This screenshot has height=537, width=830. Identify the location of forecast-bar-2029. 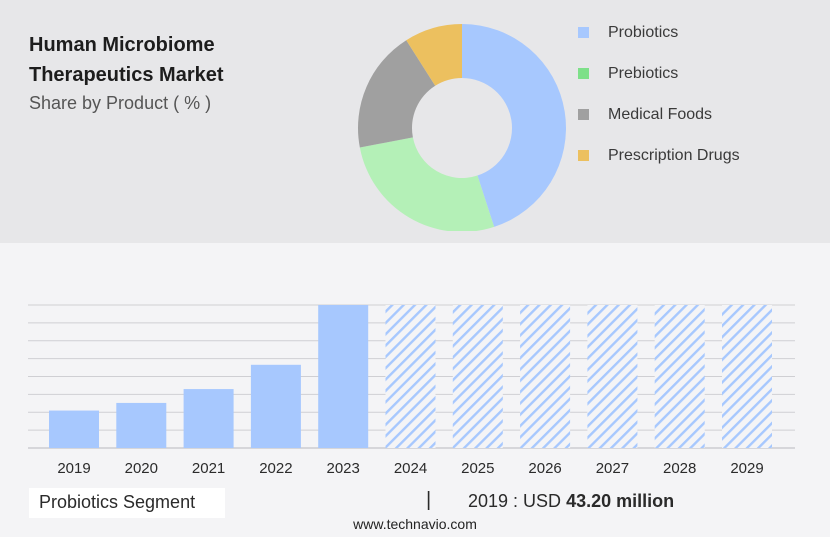
(747, 376).